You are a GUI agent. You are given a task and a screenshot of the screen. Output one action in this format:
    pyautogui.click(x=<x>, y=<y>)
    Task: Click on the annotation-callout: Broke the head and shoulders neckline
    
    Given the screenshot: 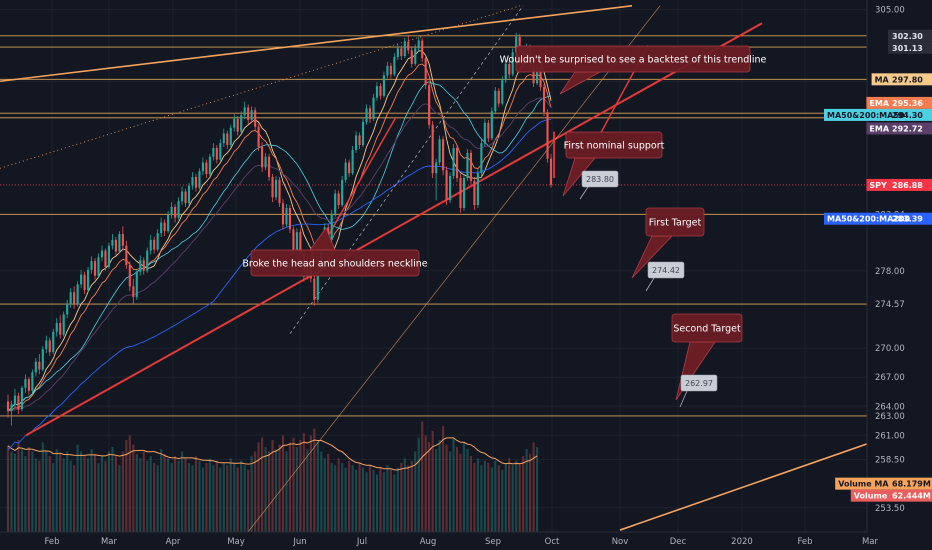 What is the action you would take?
    pyautogui.click(x=335, y=252)
    